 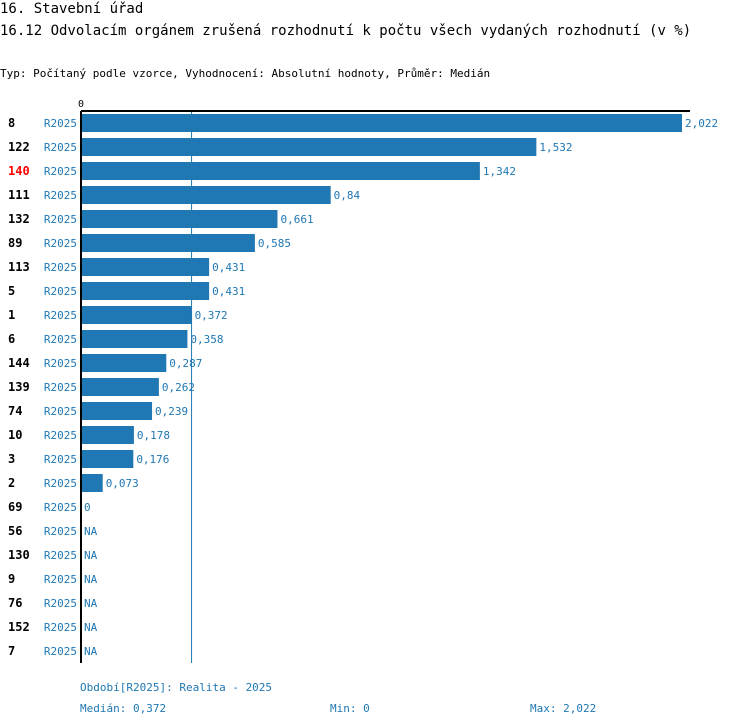 I want to click on data-label: 0,262, so click(x=178, y=387).